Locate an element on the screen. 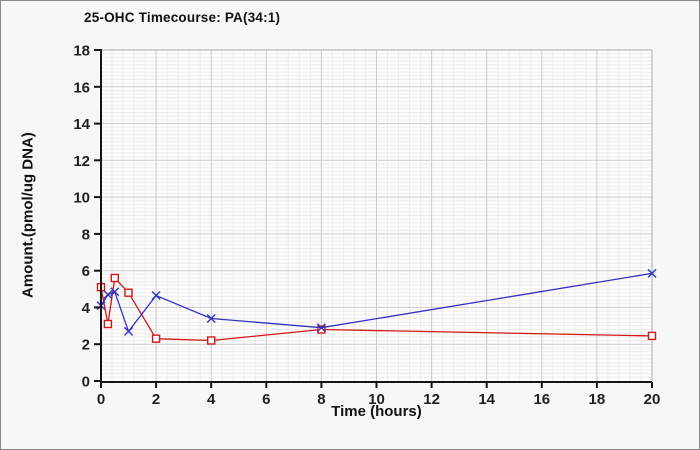  red-square-series-line is located at coordinates (376, 309).